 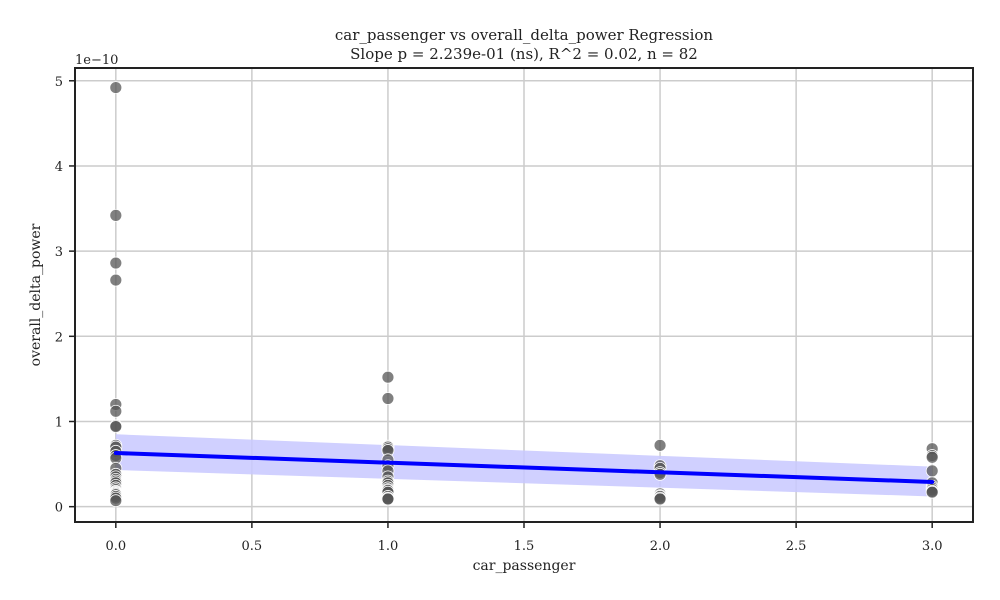 I want to click on confidence-band, so click(x=524, y=465).